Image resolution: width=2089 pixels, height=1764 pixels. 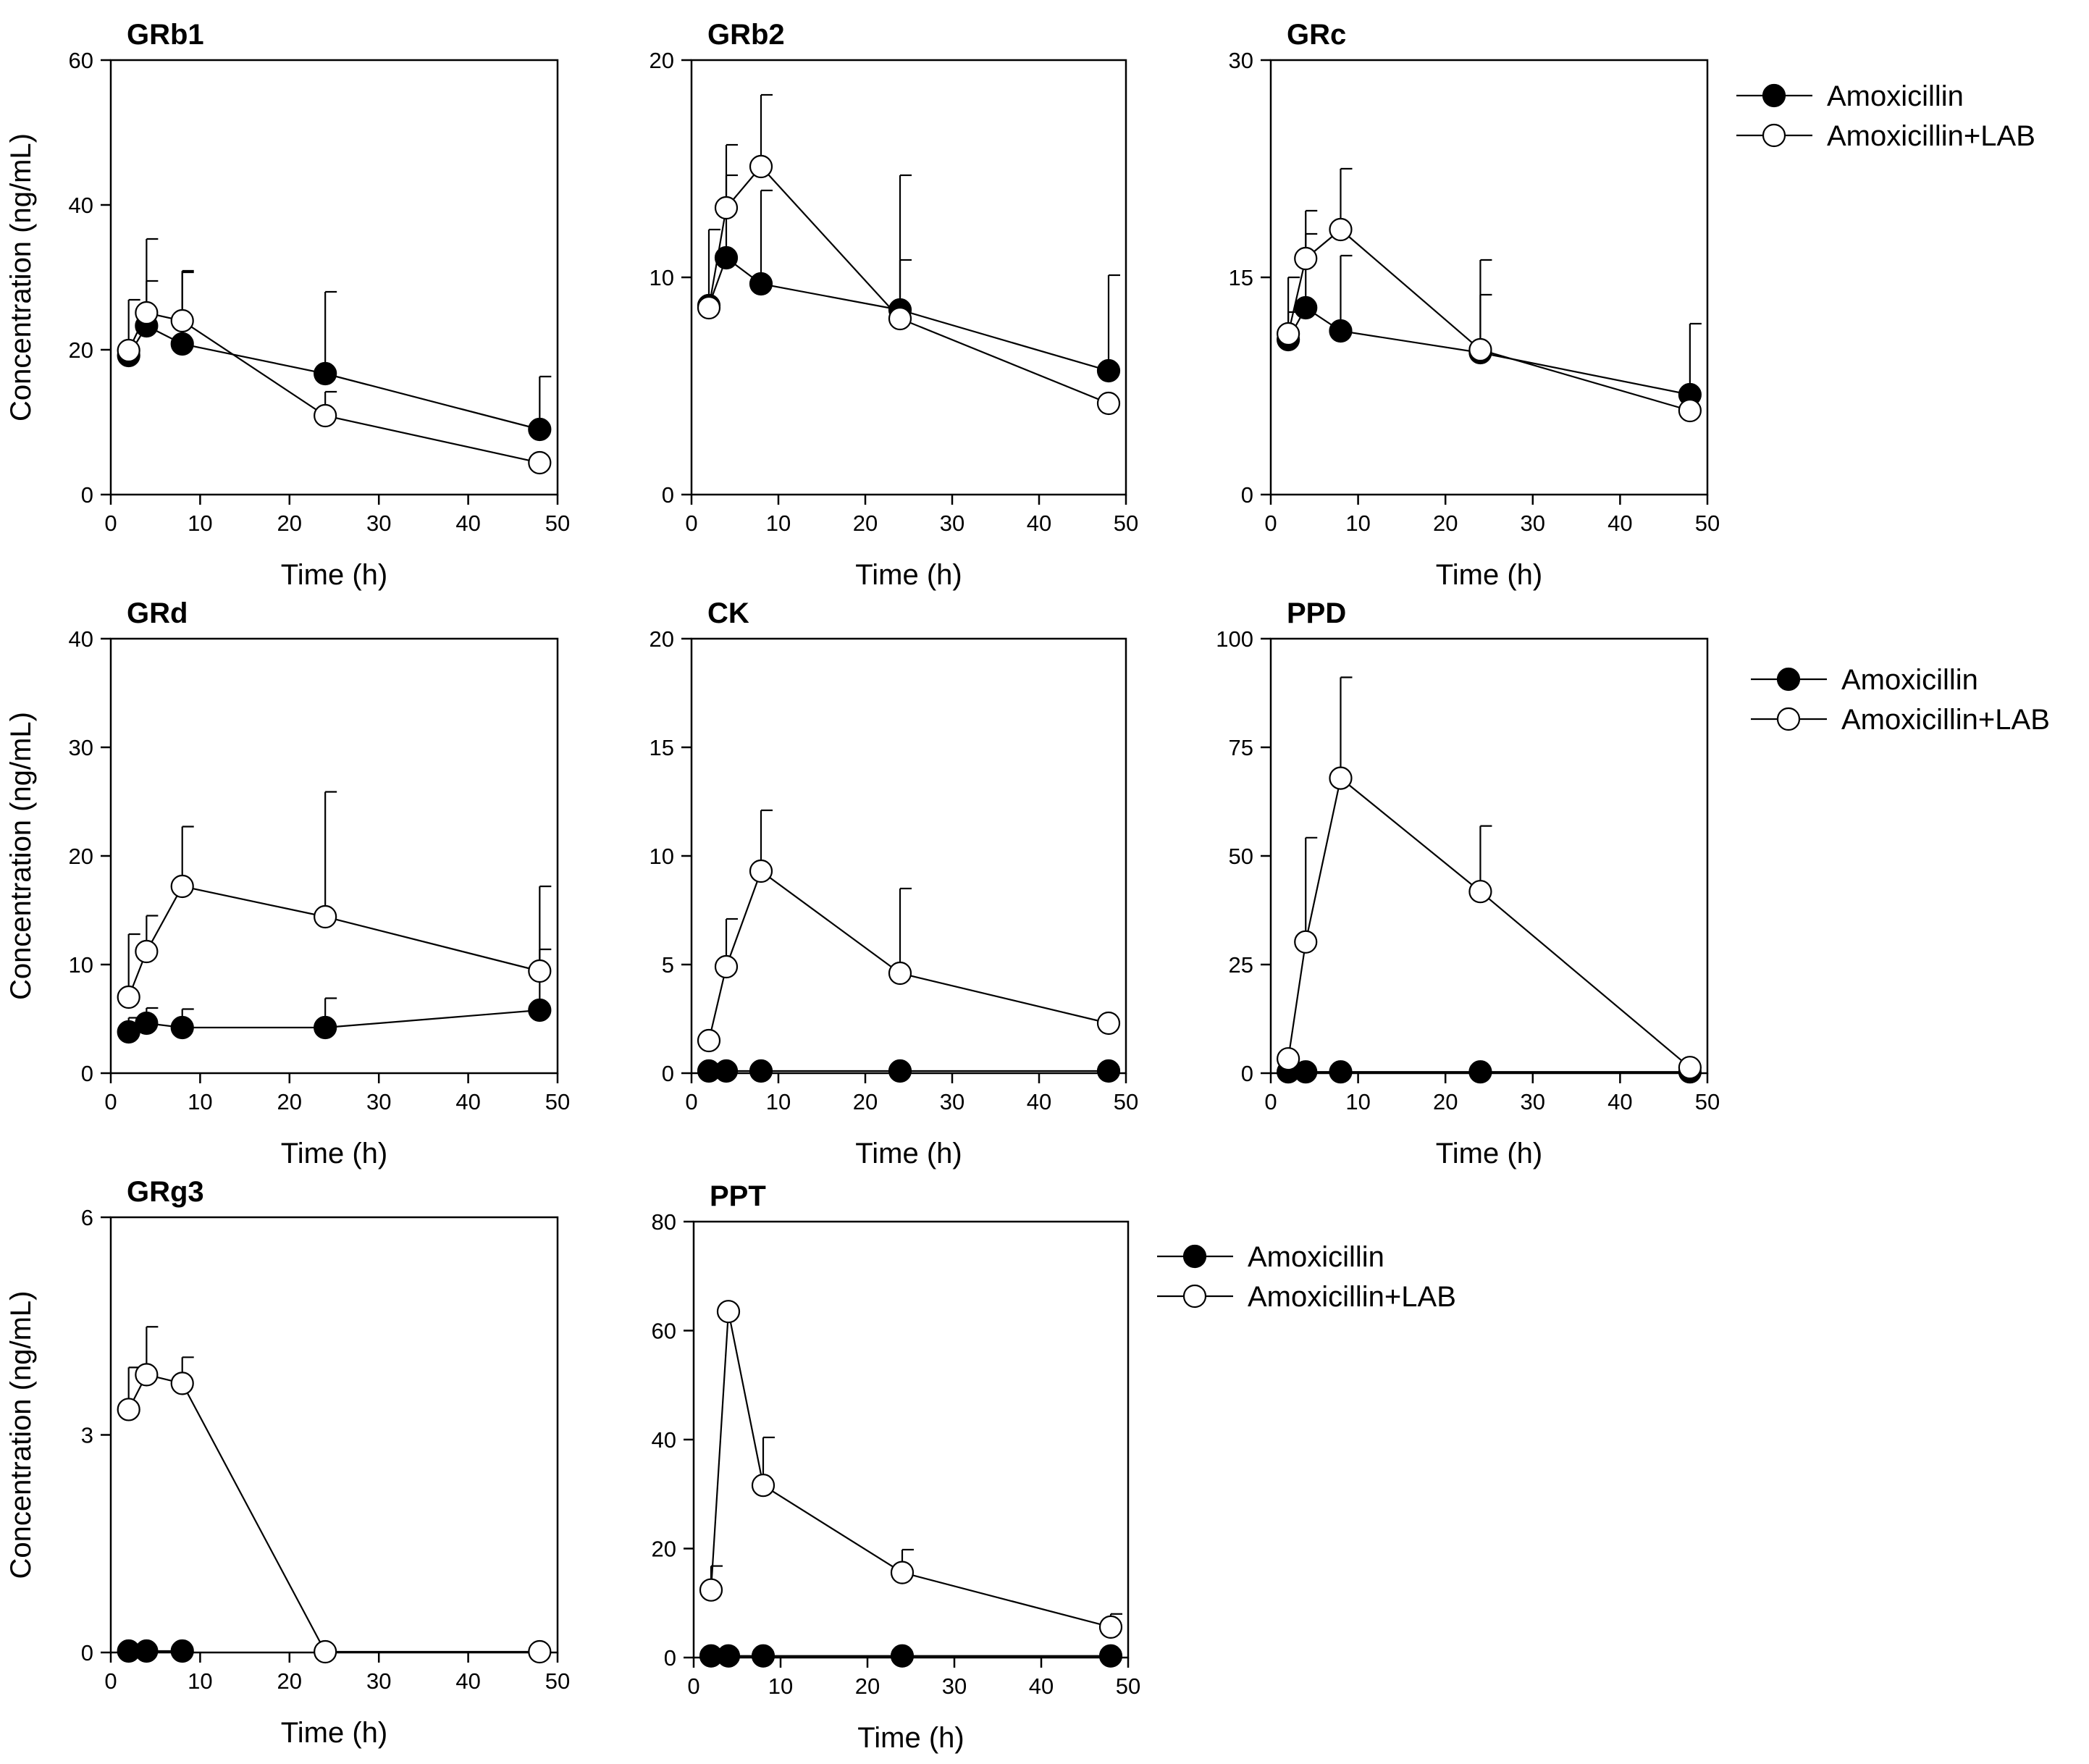 What do you see at coordinates (1316, 613) in the screenshot?
I see `panel-title: PPD` at bounding box center [1316, 613].